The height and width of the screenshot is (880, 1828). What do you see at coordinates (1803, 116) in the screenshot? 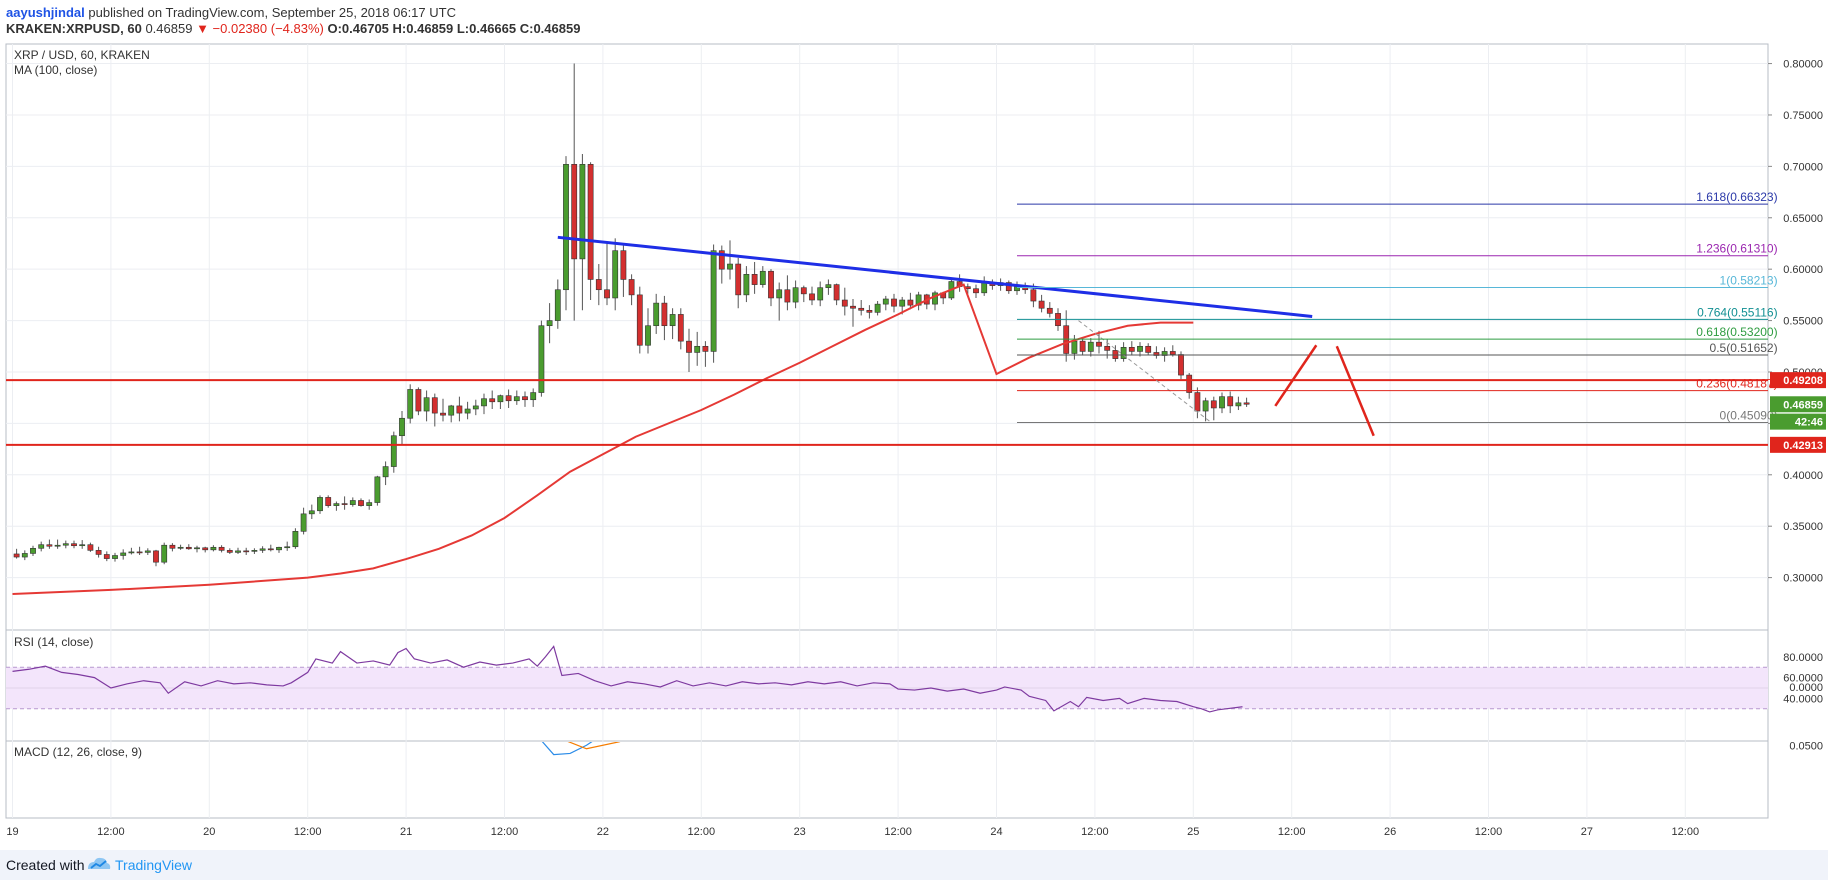
I see `y-tick-label: 0.75000` at bounding box center [1803, 116].